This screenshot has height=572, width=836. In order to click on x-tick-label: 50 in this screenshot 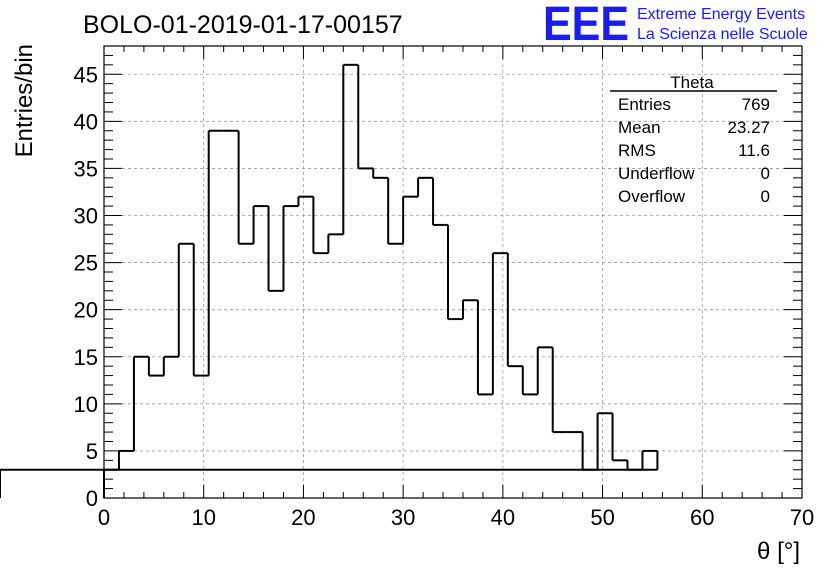, I will do `click(602, 517)`.